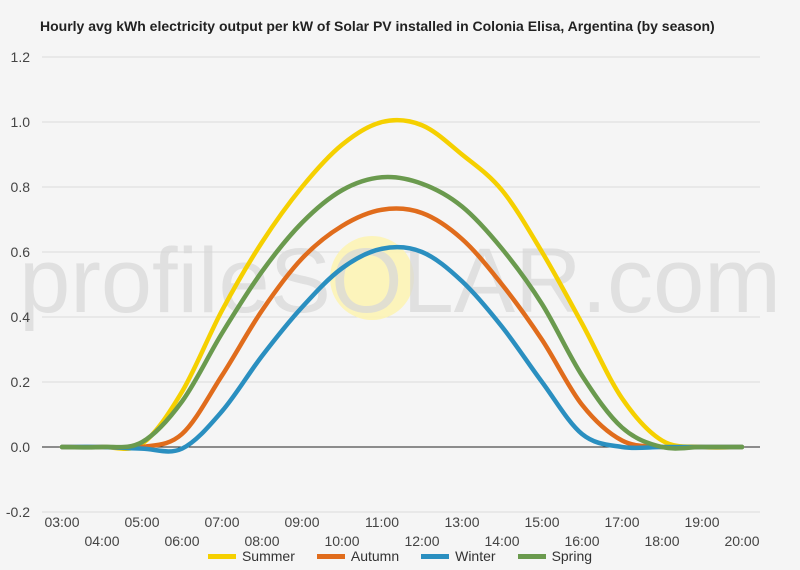 This screenshot has height=570, width=800. What do you see at coordinates (661, 541) in the screenshot?
I see `x-tick-label: 18:00` at bounding box center [661, 541].